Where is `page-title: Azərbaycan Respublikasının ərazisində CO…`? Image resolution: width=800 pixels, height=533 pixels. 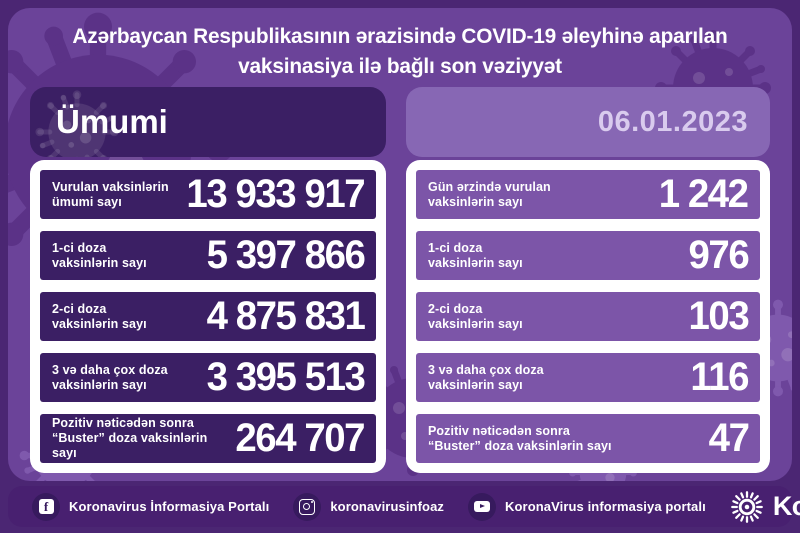
page-title: Azərbaycan Respublikasının ərazisində CO… is located at coordinates (400, 44).